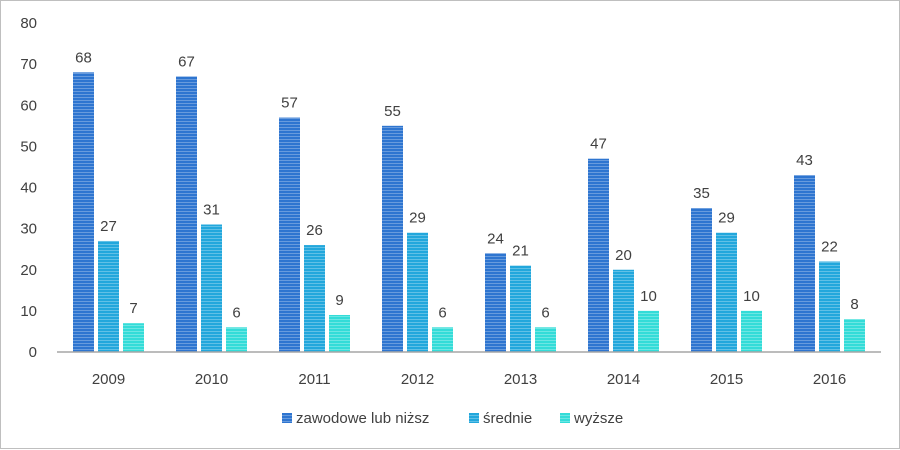 This screenshot has width=900, height=450. Describe the element at coordinates (520, 251) in the screenshot. I see `data-label: 21` at that location.